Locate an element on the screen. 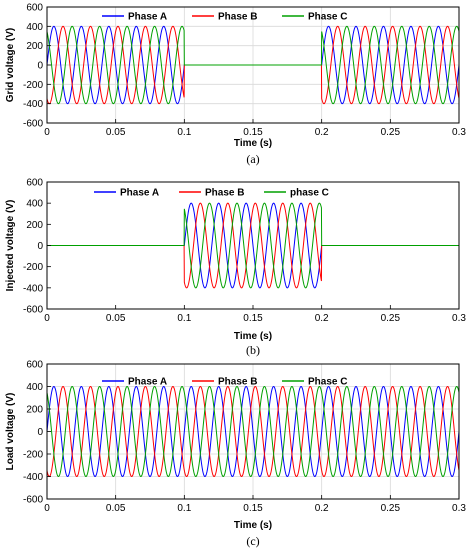 The image size is (470, 550). legend: Phase A Phase B phase C is located at coordinates (211, 193).